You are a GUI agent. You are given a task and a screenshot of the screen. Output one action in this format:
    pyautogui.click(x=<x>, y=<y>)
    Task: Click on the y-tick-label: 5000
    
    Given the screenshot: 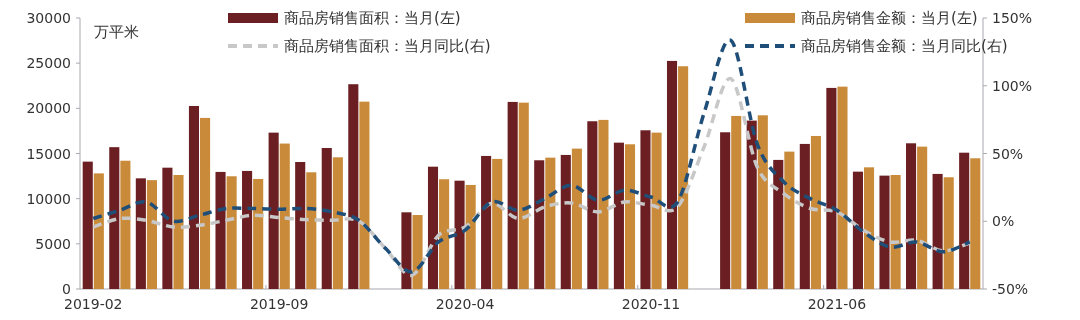 What is the action you would take?
    pyautogui.click(x=53, y=243)
    